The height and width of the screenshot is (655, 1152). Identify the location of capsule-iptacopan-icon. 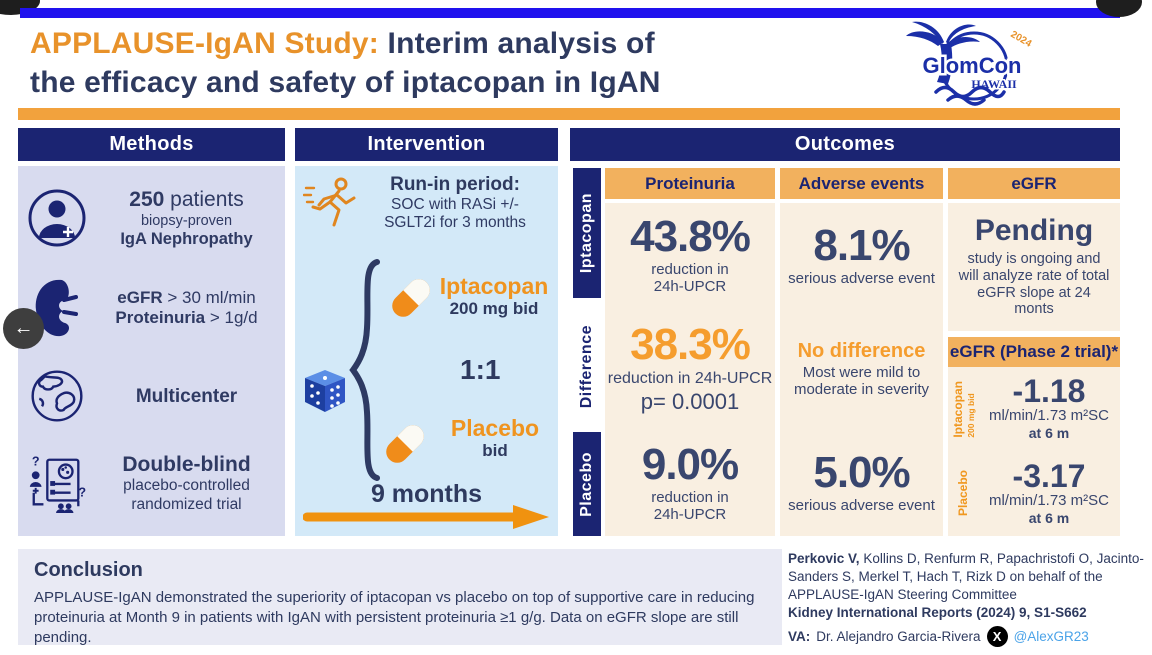
(411, 300).